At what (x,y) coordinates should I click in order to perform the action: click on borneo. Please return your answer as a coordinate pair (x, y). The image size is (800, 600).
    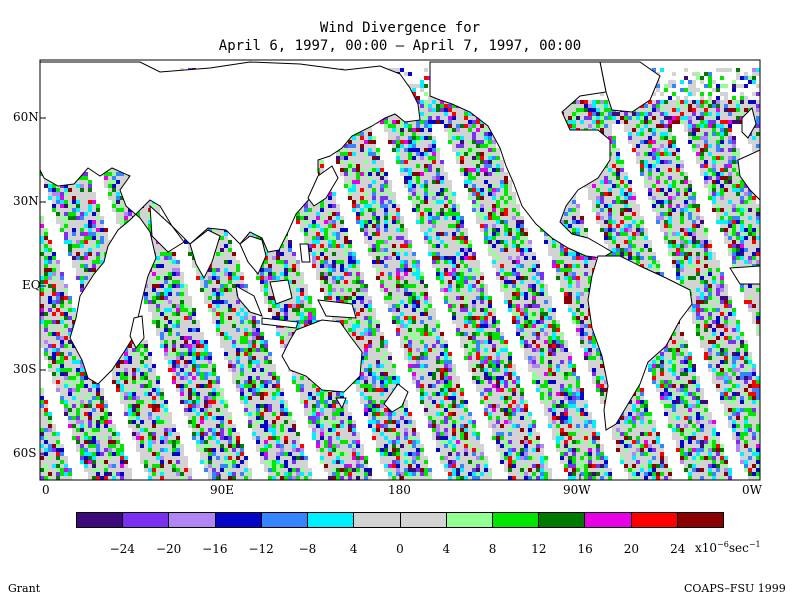
    Looking at the image, I should click on (281, 292).